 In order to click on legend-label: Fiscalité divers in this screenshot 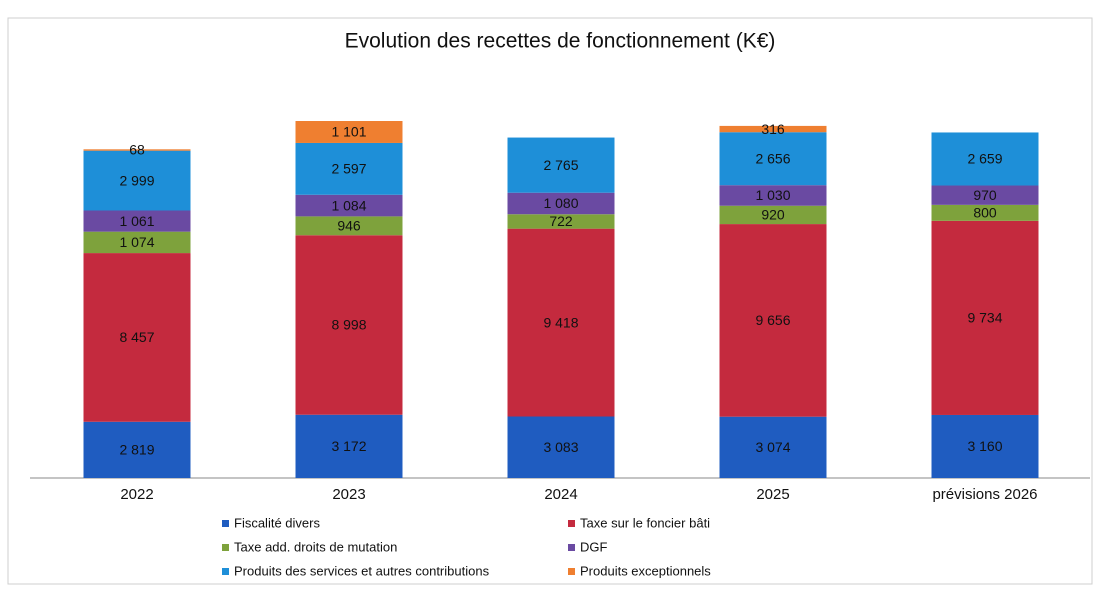, I will do `click(277, 522)`.